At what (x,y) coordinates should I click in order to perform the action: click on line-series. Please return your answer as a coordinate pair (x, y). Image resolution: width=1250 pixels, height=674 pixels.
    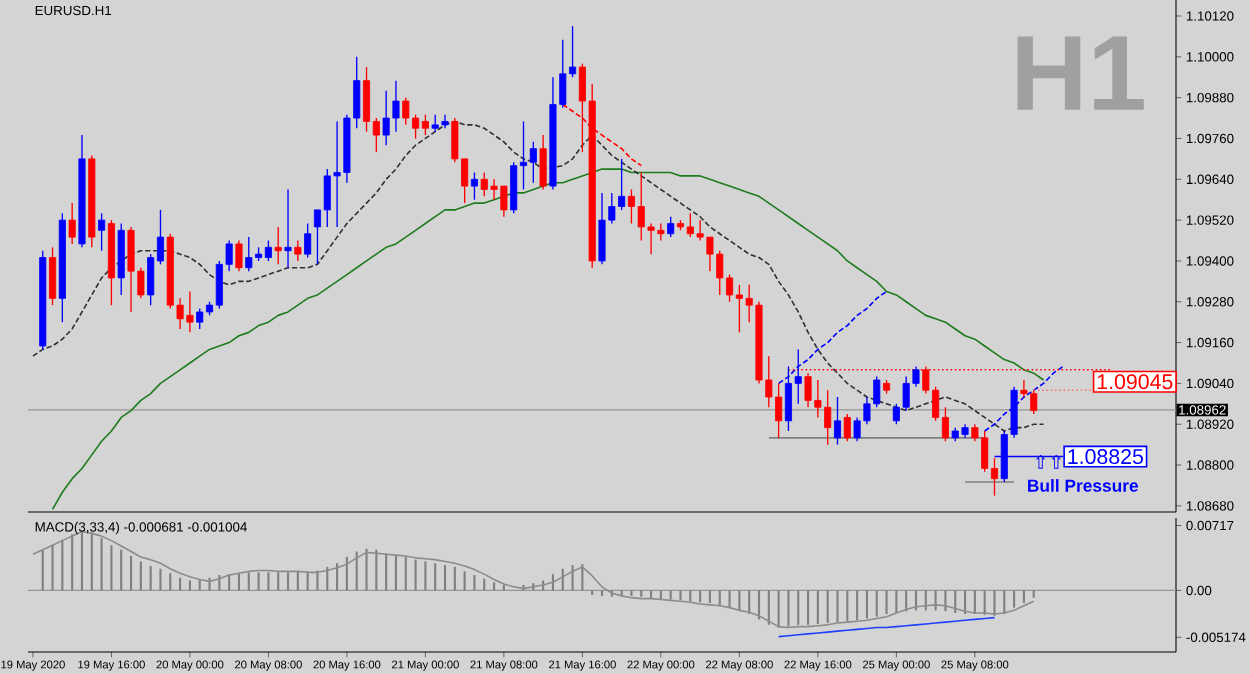
    Looking at the image, I should click on (886, 627).